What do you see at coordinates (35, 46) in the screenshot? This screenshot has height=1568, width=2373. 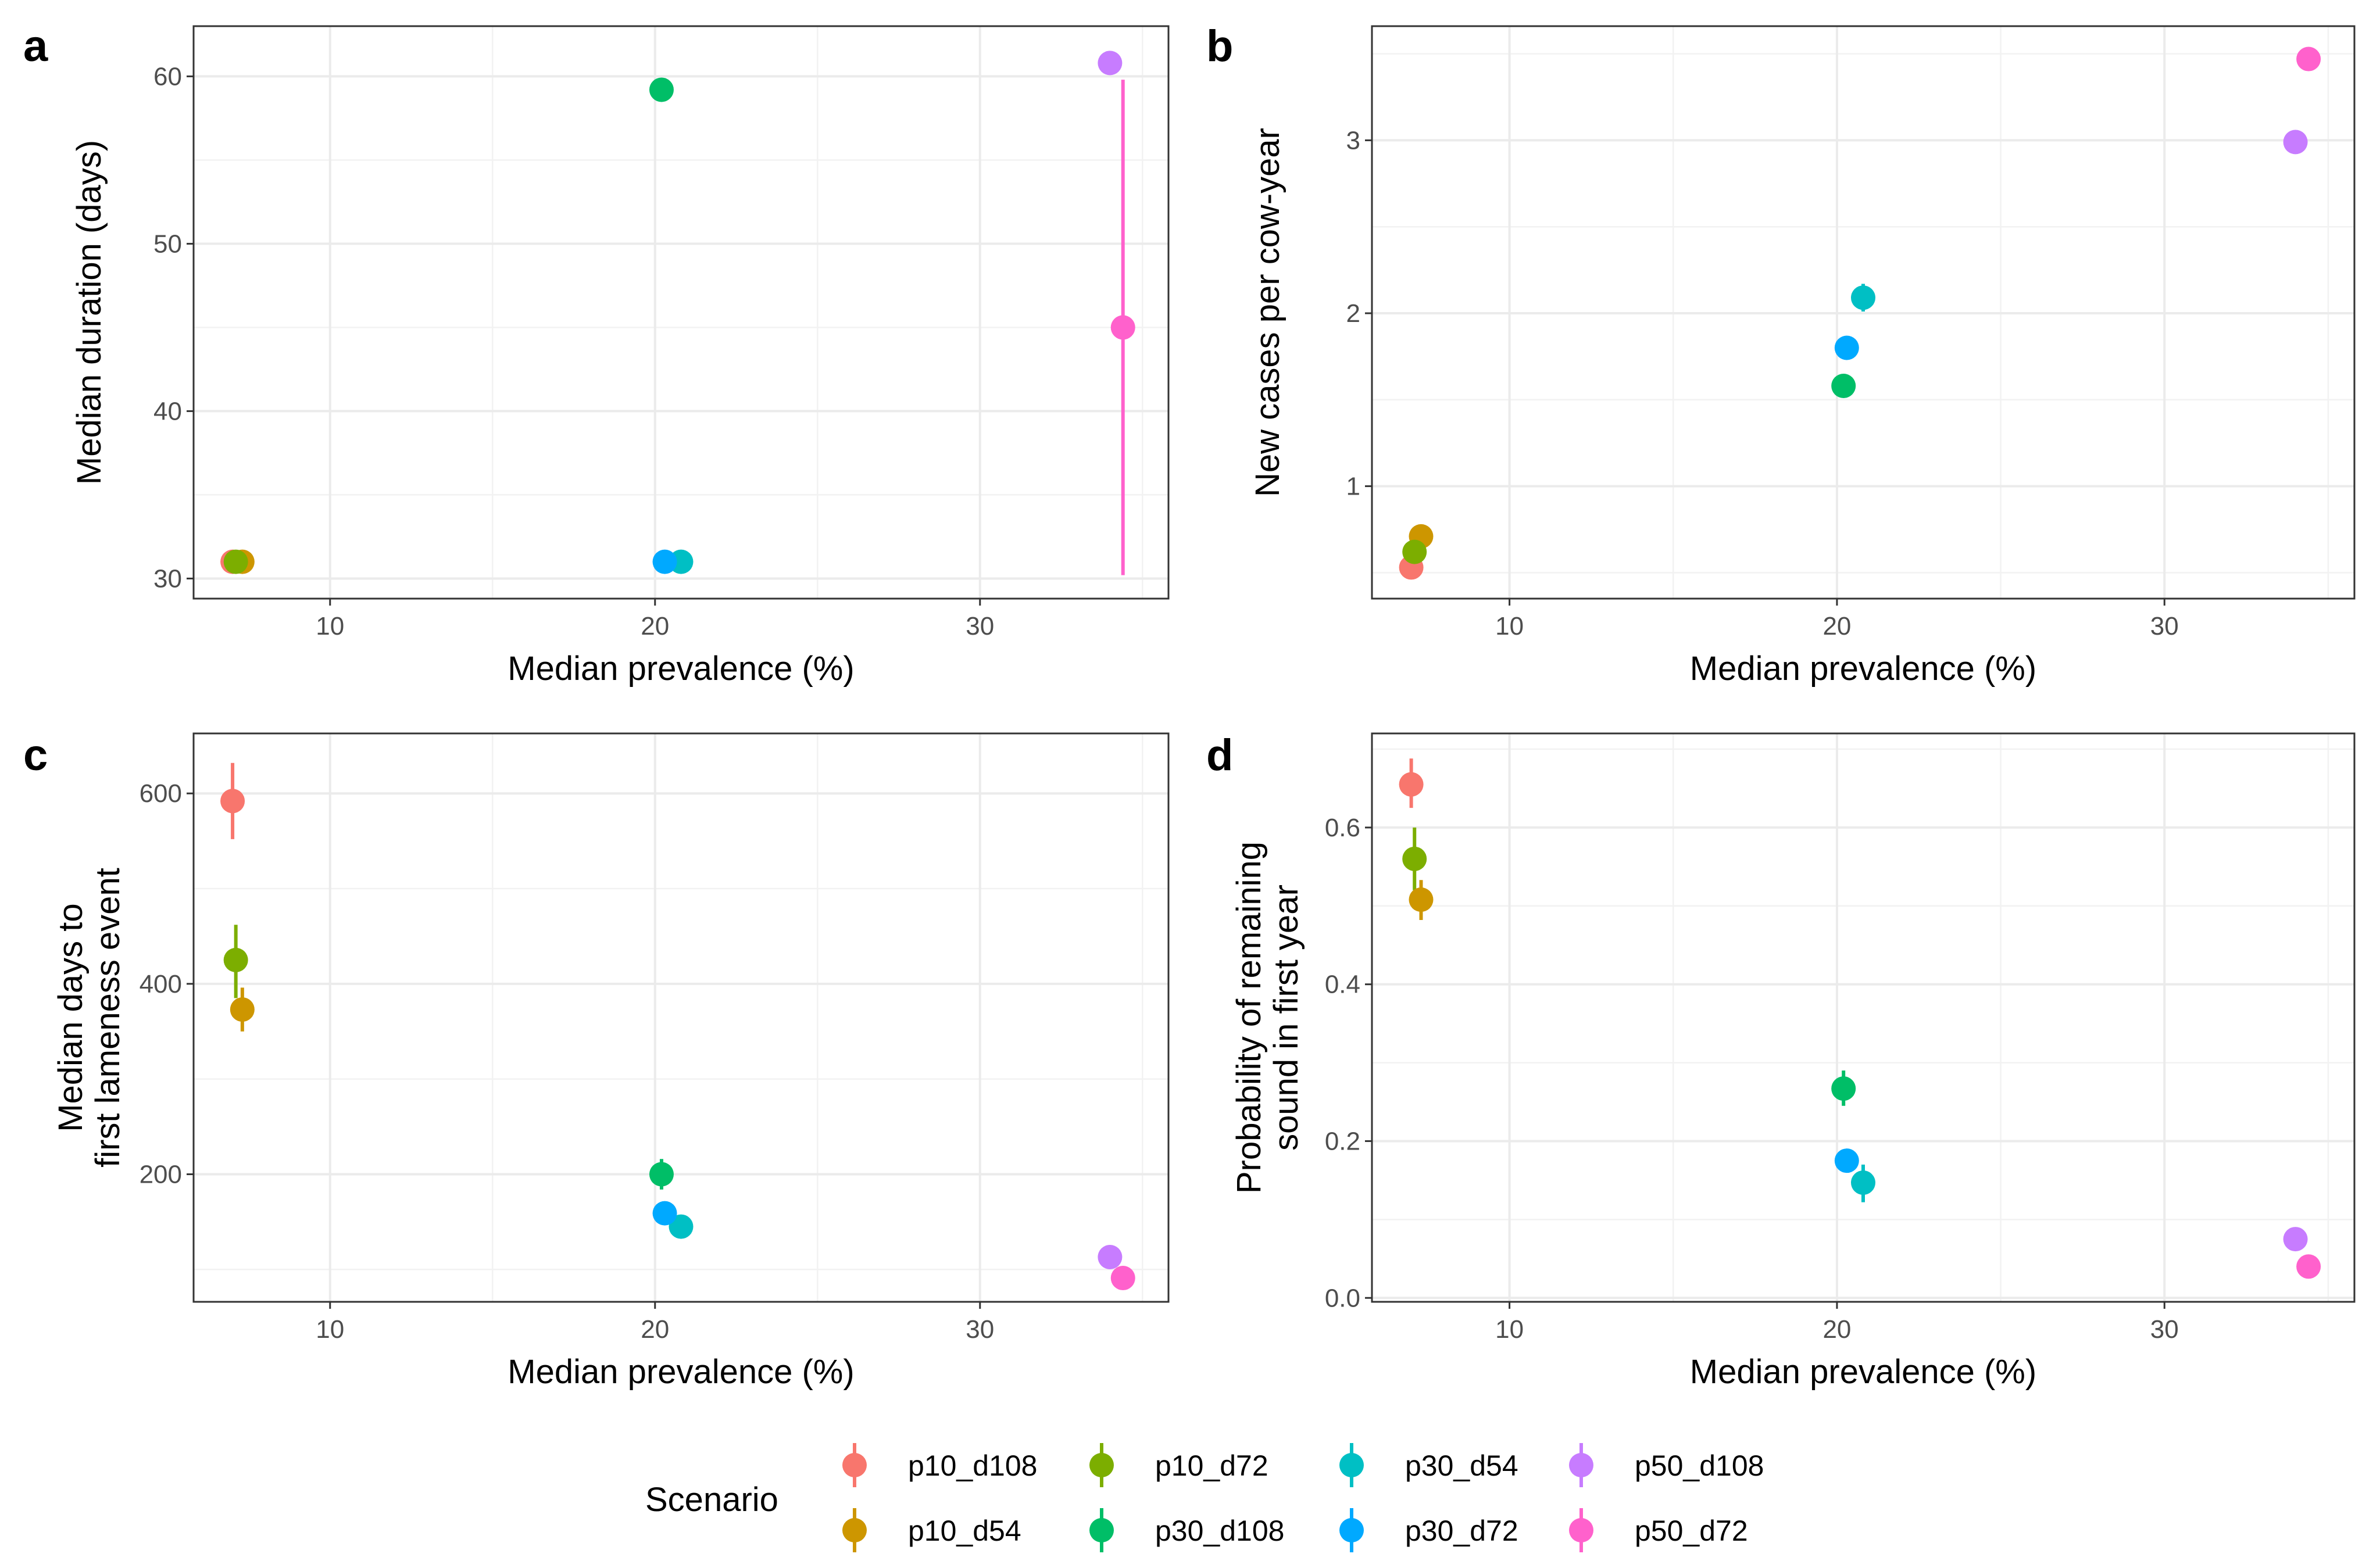 I see `panel-letter: a` at bounding box center [35, 46].